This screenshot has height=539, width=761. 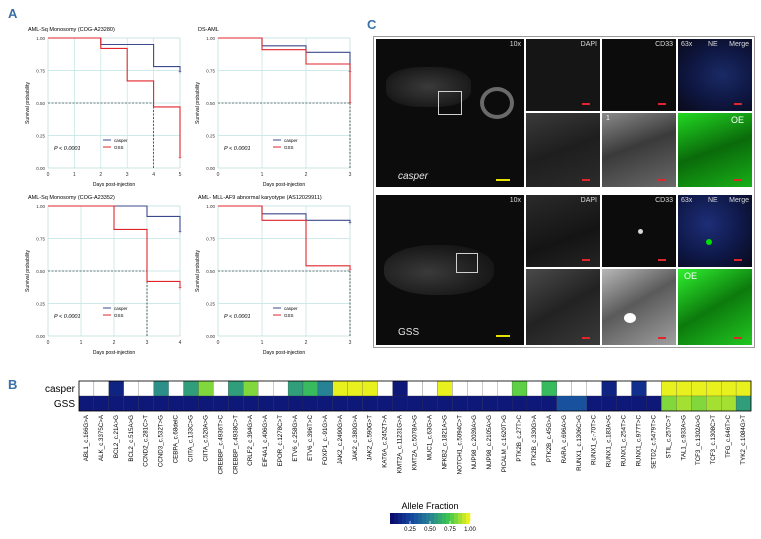 What do you see at coordinates (325, 439) in the screenshot?
I see `heatmap-column-label: FOXP1_c.-91G>A` at bounding box center [325, 439].